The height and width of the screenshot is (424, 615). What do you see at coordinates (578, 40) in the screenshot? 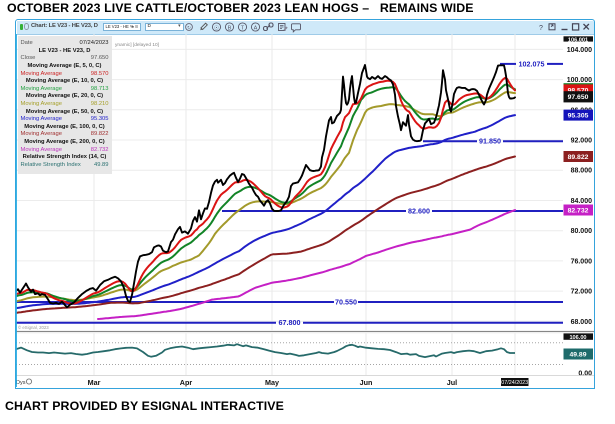
I see `svg-text: 106.001` at bounding box center [578, 40].